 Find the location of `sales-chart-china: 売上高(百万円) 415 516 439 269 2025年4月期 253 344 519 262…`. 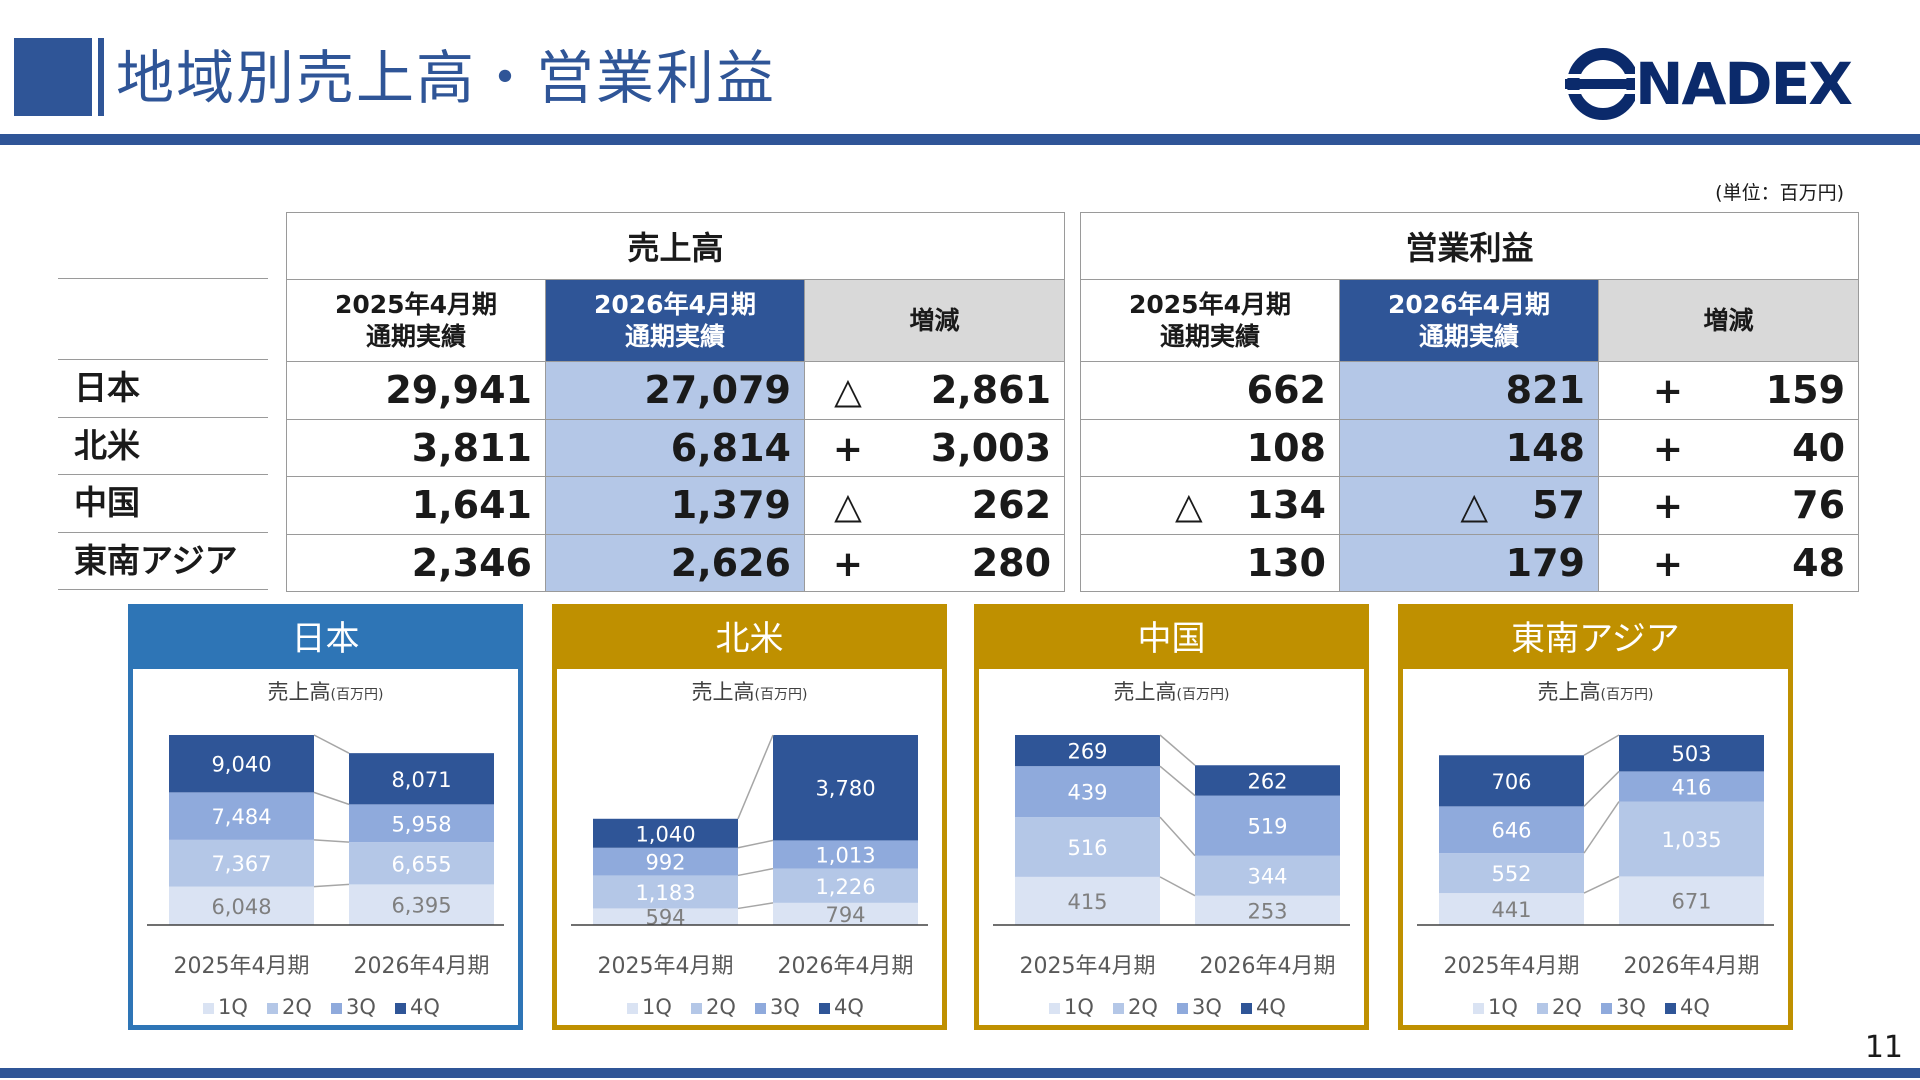

sales-chart-china: 売上高(百万円) 415 516 439 269 2025年4月期 253 344 519 262… is located at coordinates (1171, 849).